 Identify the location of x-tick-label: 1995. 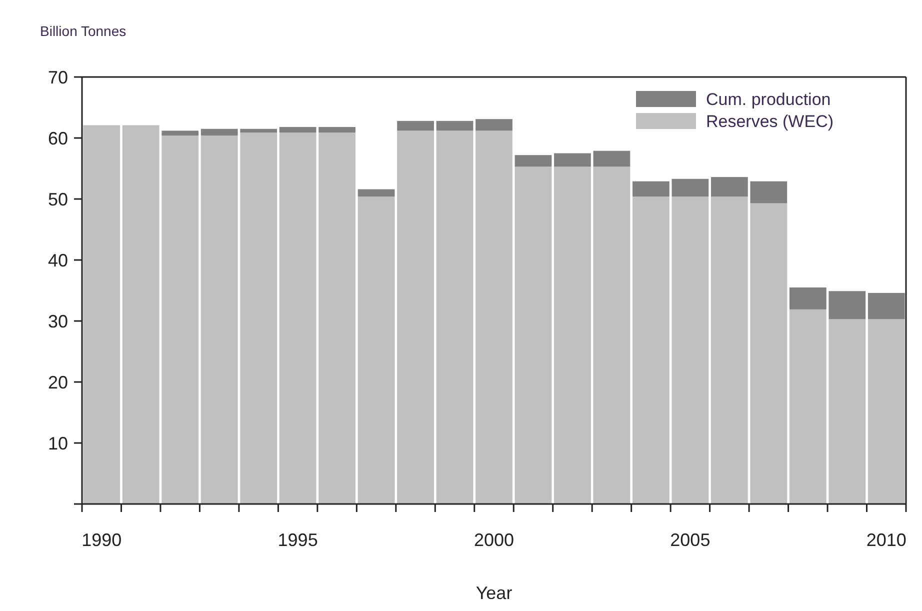
(298, 540).